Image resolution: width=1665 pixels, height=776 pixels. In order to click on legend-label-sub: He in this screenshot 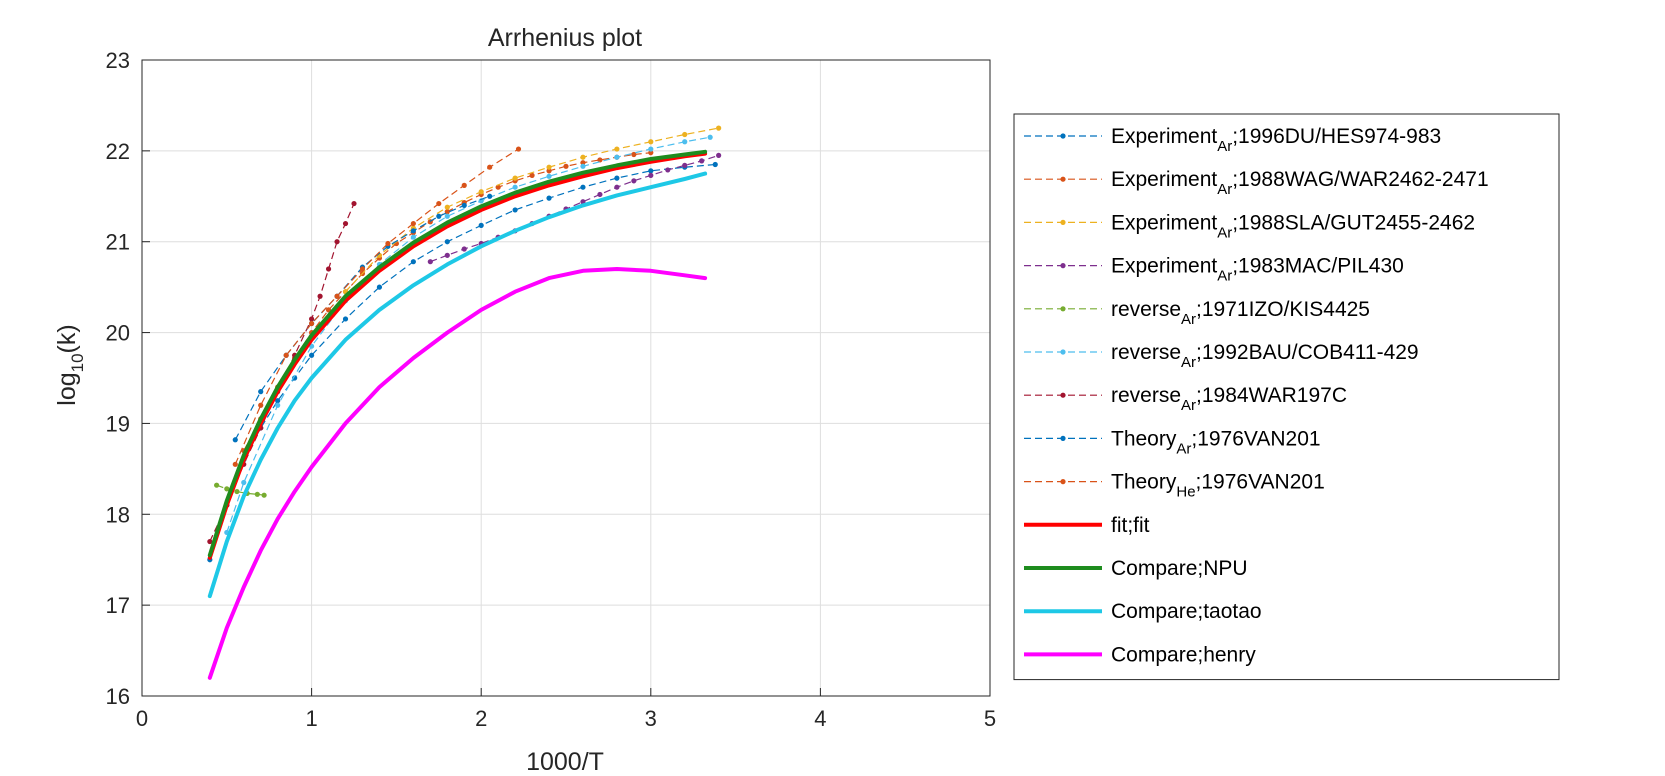, I will do `click(1185, 492)`.